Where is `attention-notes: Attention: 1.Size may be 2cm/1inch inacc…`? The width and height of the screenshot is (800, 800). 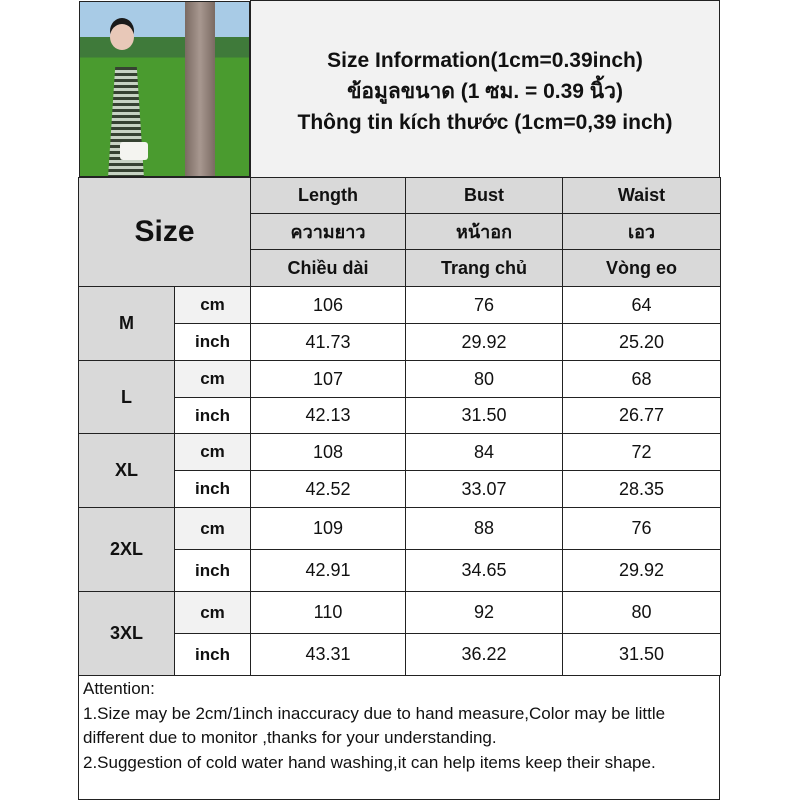
attention-notes: Attention: 1.Size may be 2cm/1inch inacc… is located at coordinates (399, 737).